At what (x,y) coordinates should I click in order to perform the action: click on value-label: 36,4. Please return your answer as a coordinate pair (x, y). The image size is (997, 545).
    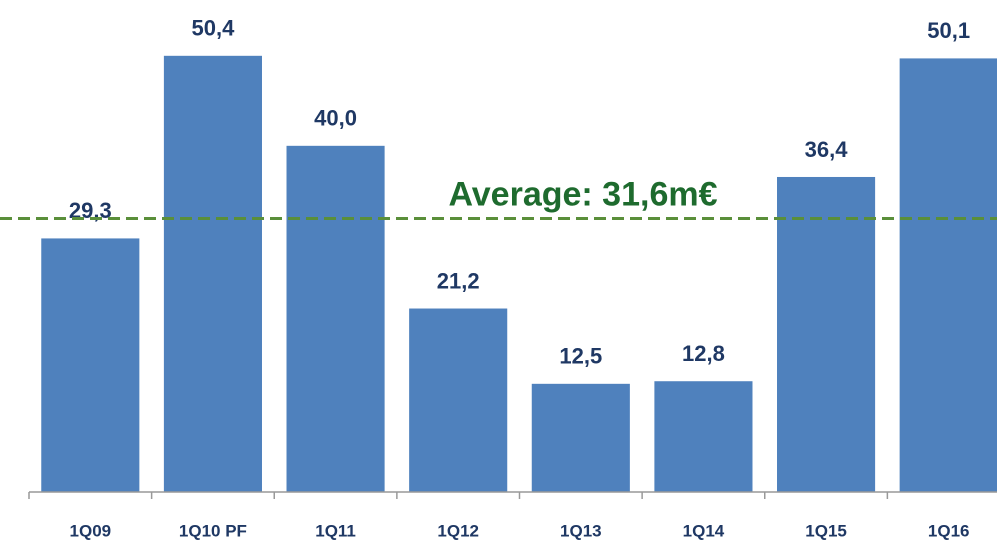
    Looking at the image, I should click on (827, 149).